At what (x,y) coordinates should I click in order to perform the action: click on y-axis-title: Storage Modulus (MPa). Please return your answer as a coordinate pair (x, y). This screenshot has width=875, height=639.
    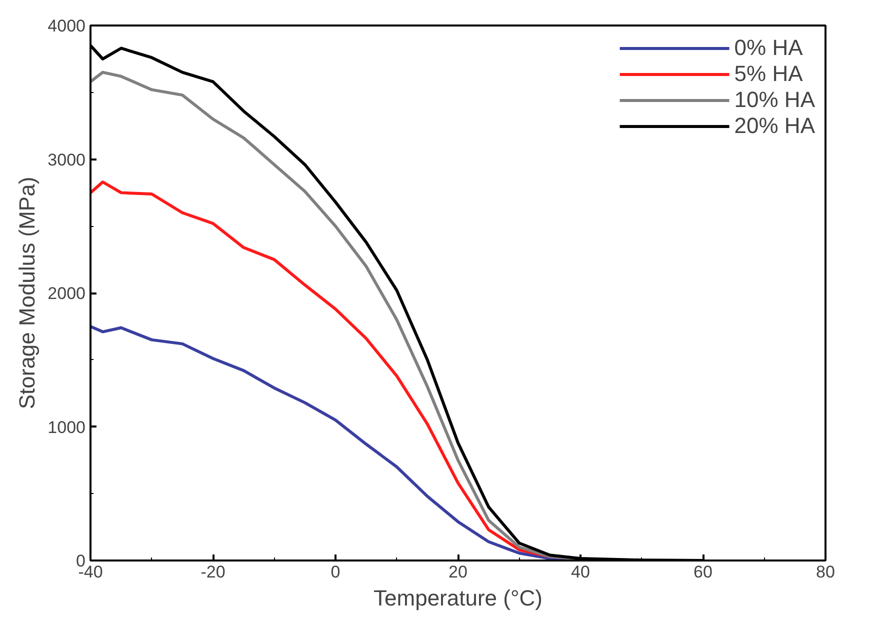
    Looking at the image, I should click on (27, 293).